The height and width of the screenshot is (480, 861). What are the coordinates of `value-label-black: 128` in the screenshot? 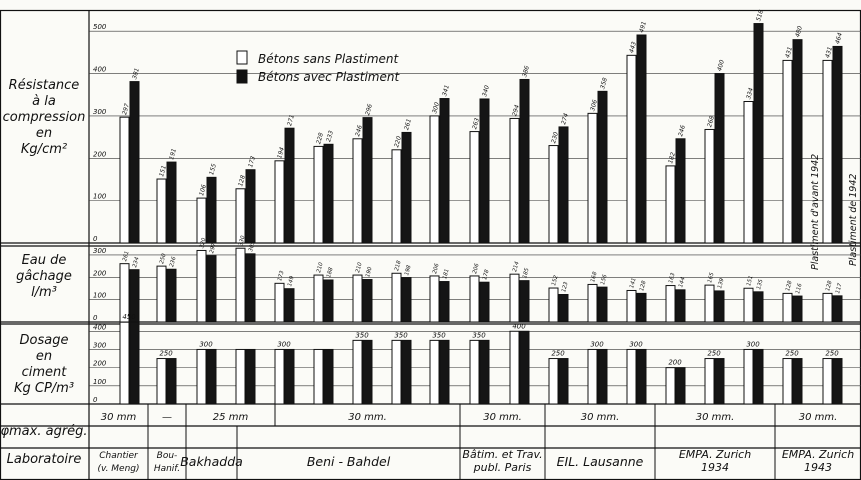 It's located at (643, 286).